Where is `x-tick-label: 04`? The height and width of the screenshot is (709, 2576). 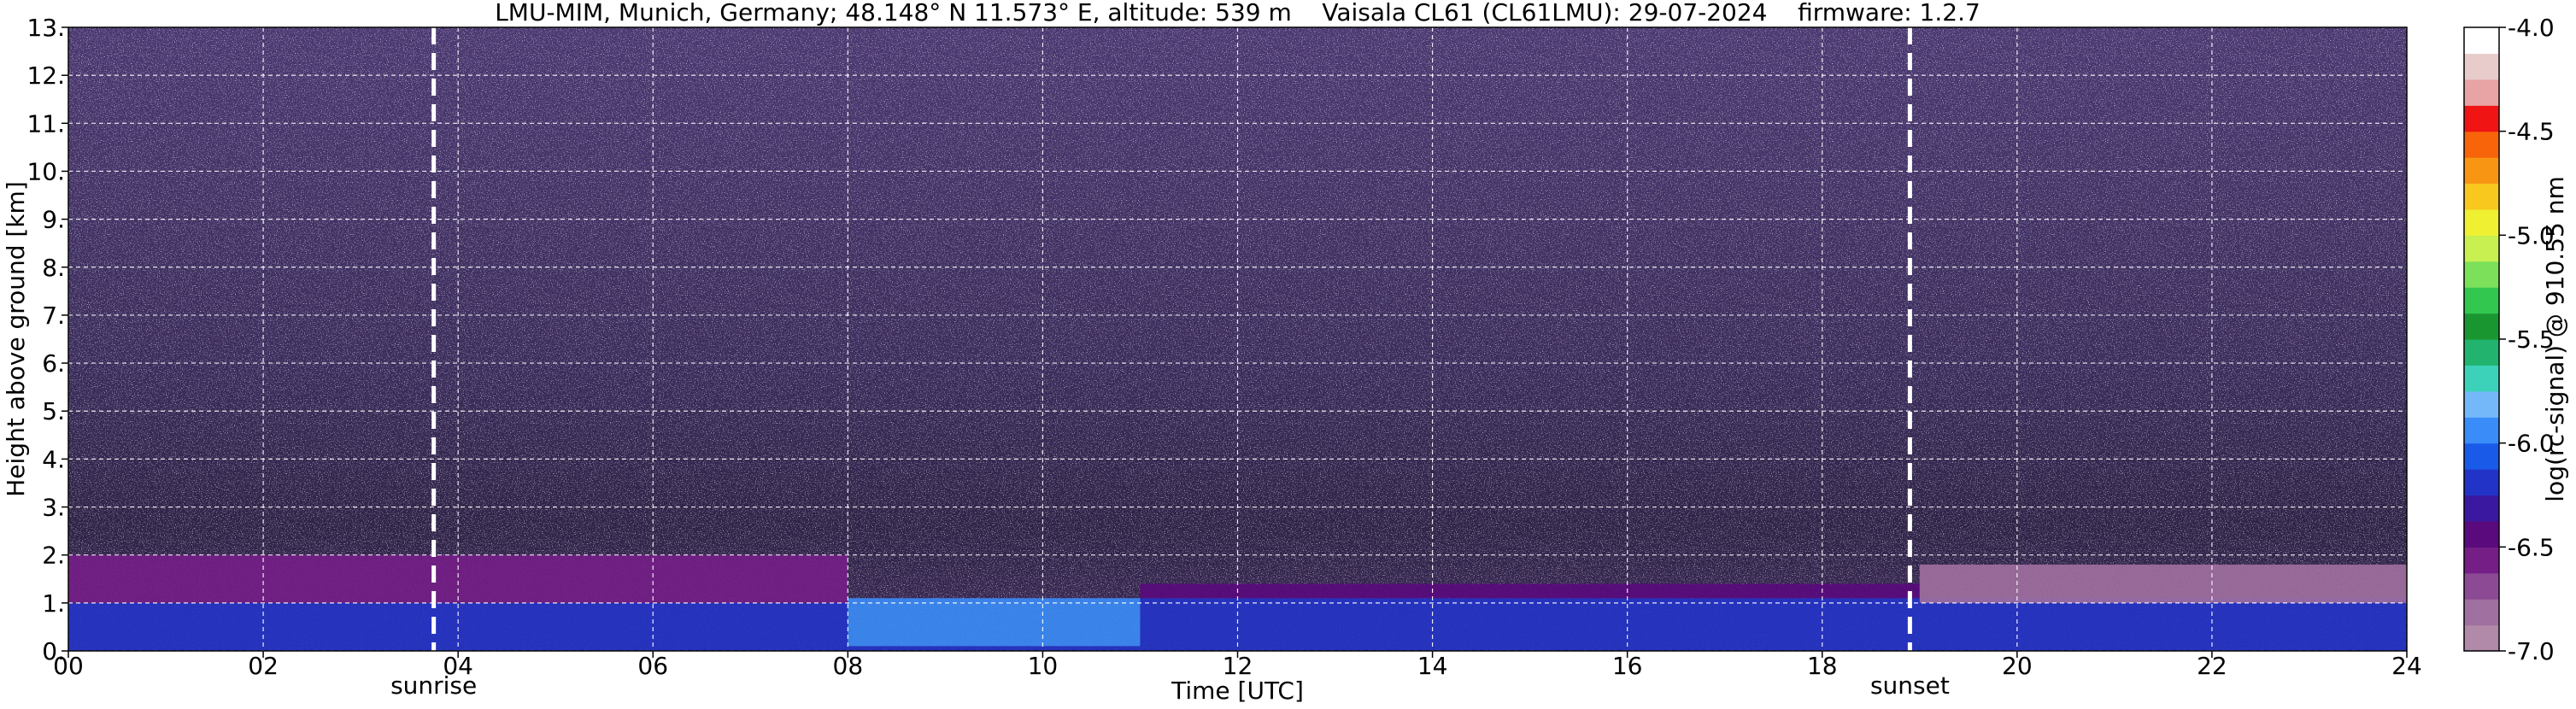 x-tick-label: 04 is located at coordinates (458, 666).